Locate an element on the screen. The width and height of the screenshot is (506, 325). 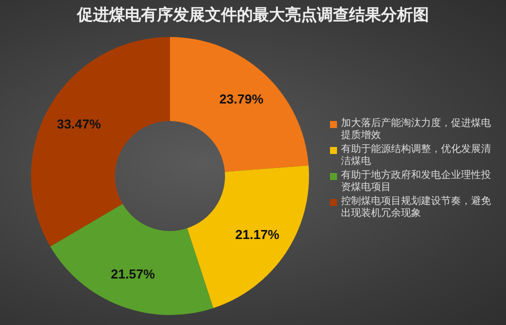
data-label: 23.79% is located at coordinates (241, 98).